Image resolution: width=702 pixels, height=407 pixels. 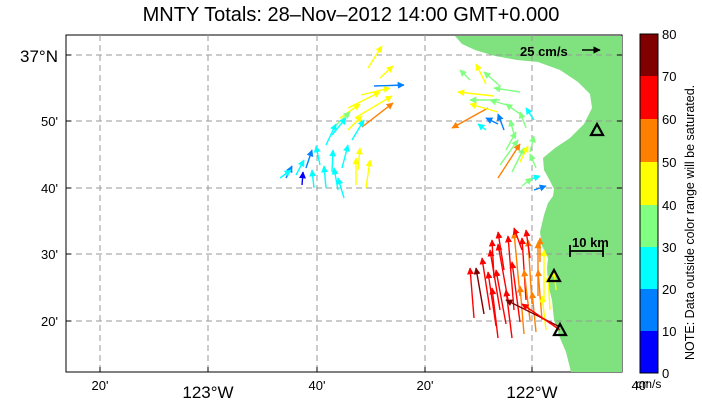 I want to click on radar-site-middle-icon, so click(x=554, y=275).